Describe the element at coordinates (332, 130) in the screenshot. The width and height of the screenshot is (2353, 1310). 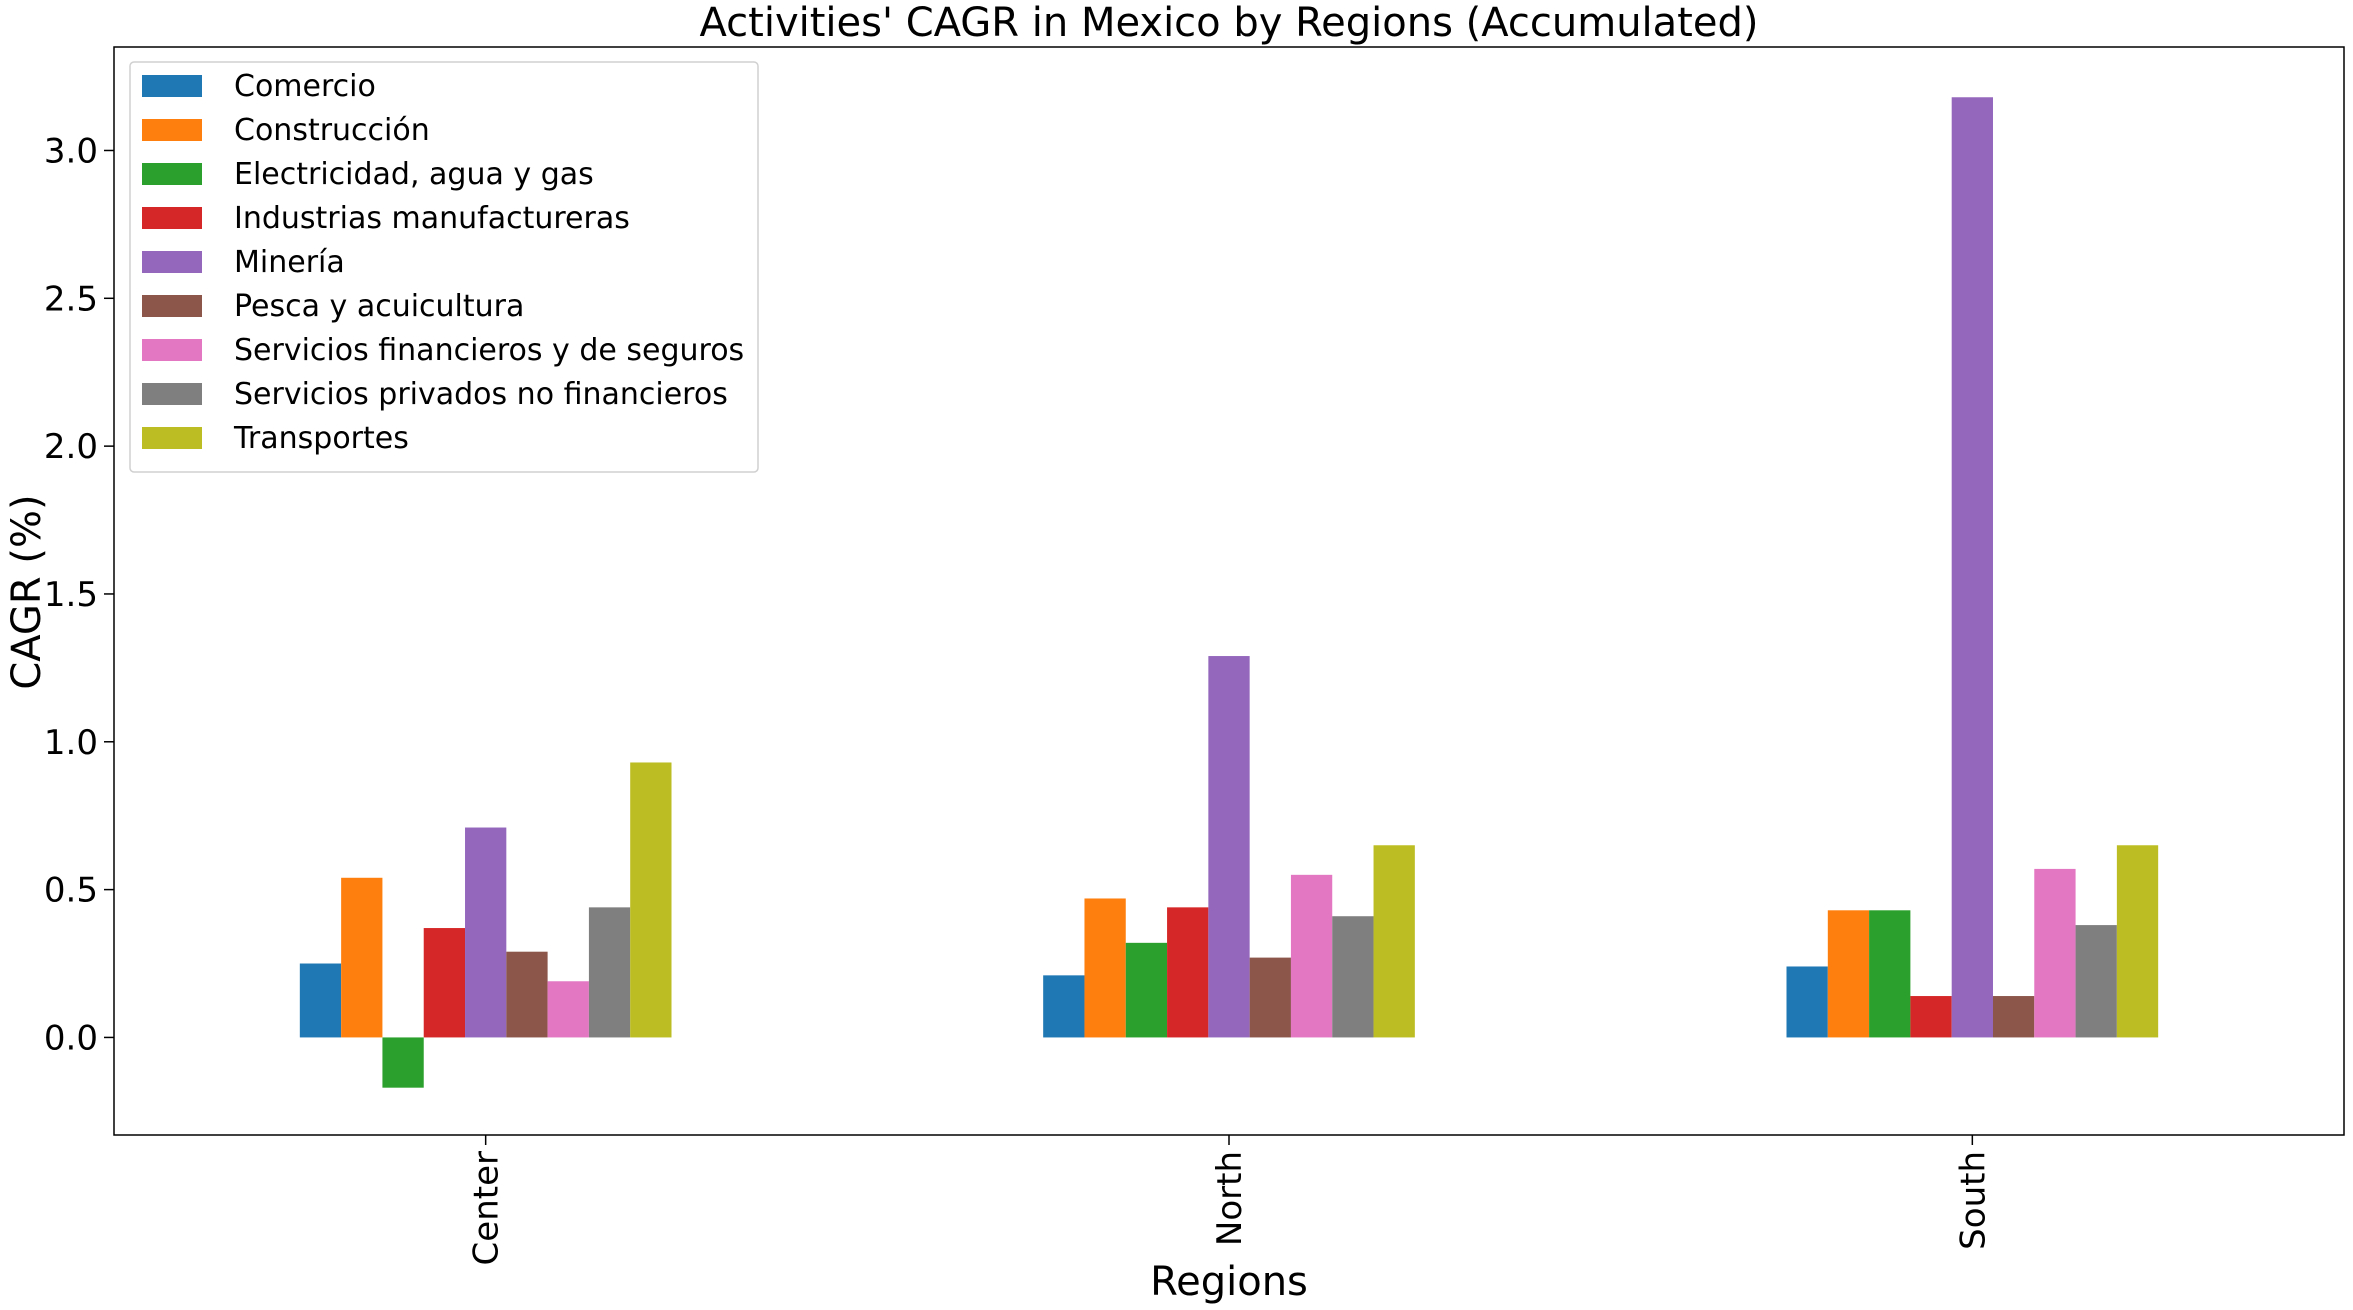
I see `legend-label: Construcción` at that location.